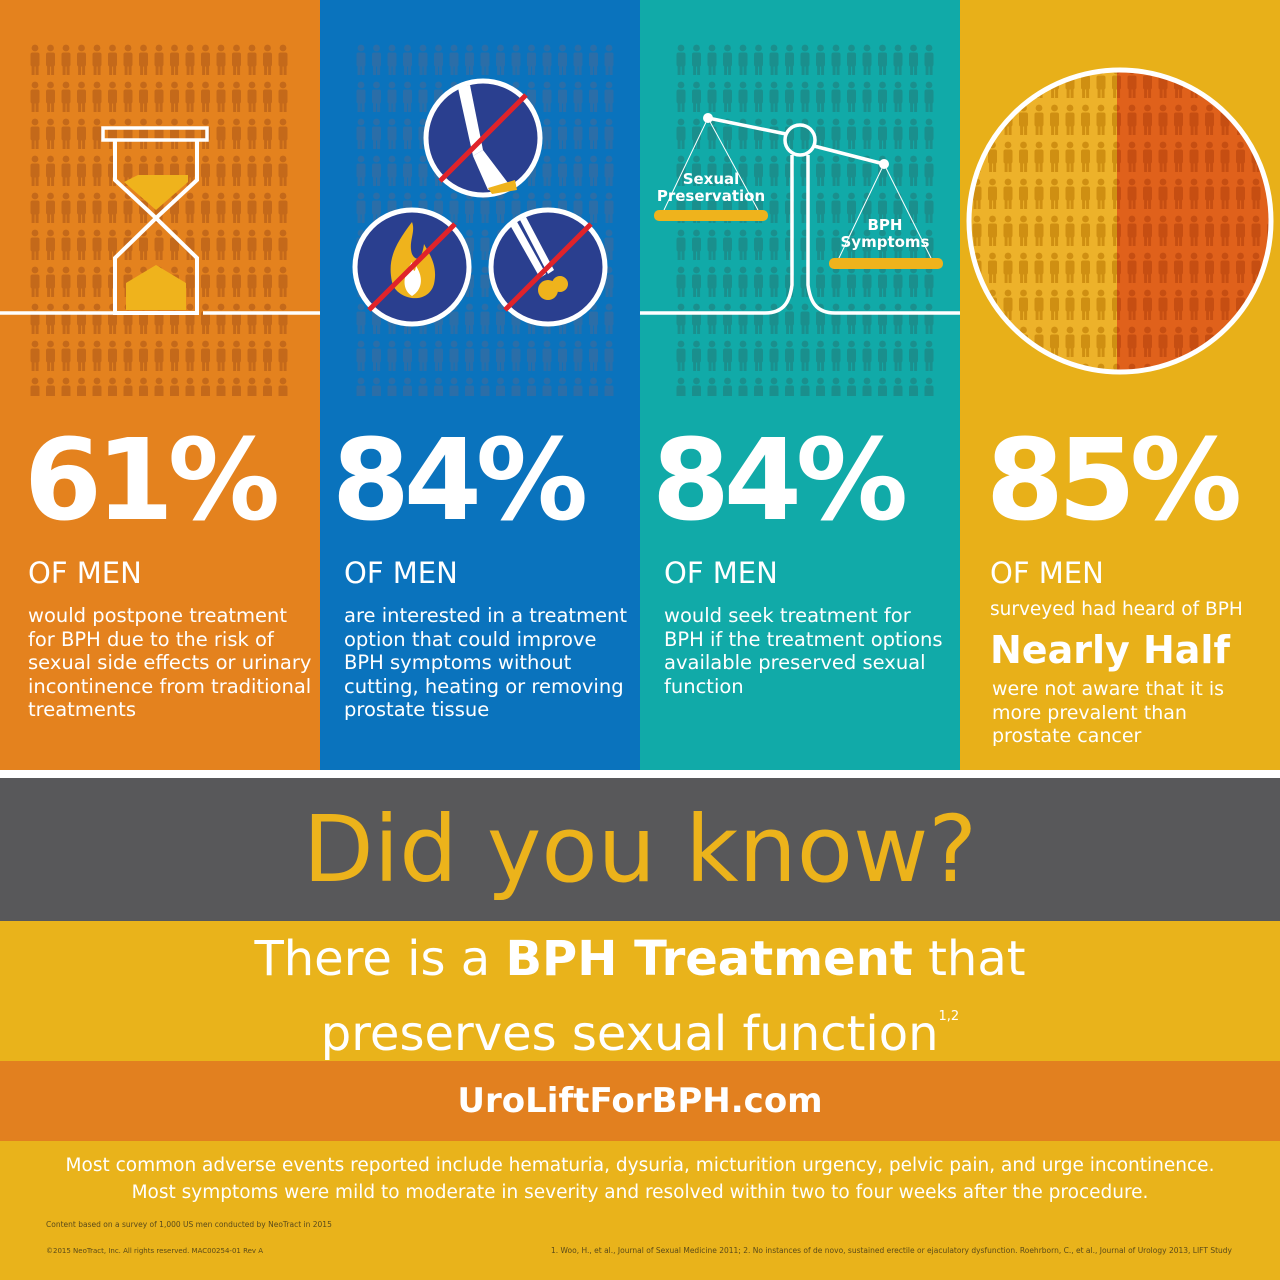 This screenshot has height=1280, width=1280. Describe the element at coordinates (949, 1016) in the screenshot. I see `tagline-superscript: 1,2` at that location.